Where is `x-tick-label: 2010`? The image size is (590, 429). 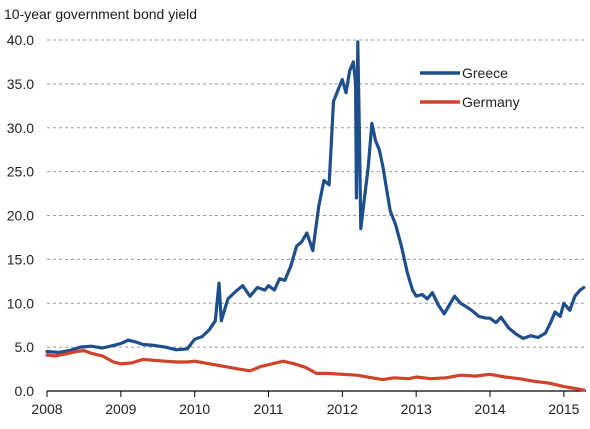 x-tick-label: 2010 is located at coordinates (194, 409).